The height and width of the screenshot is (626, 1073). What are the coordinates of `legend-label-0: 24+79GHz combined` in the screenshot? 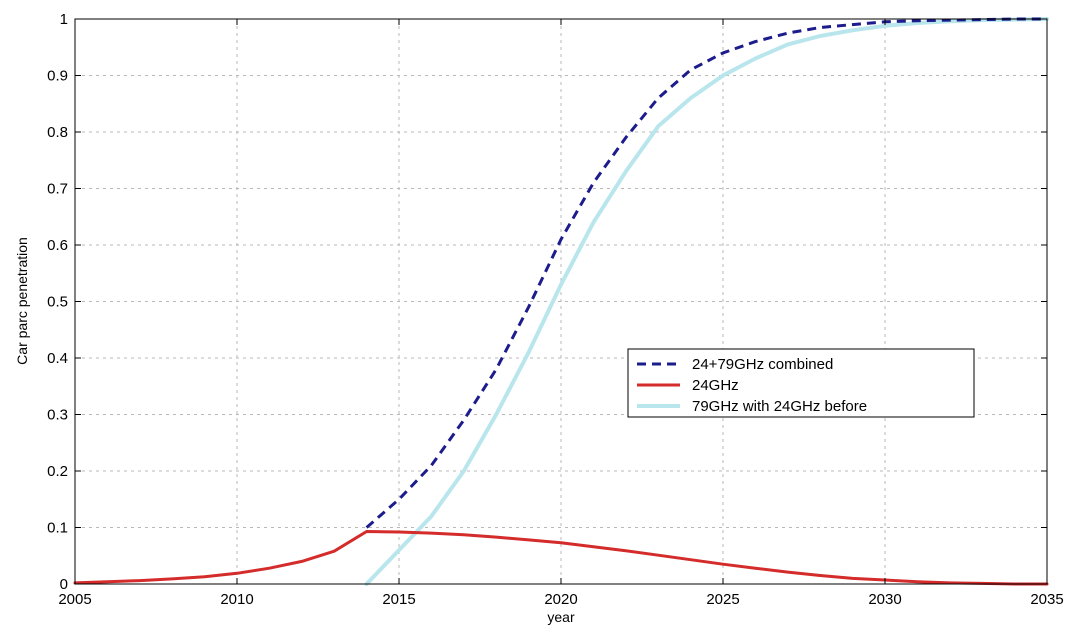 It's located at (762, 364).